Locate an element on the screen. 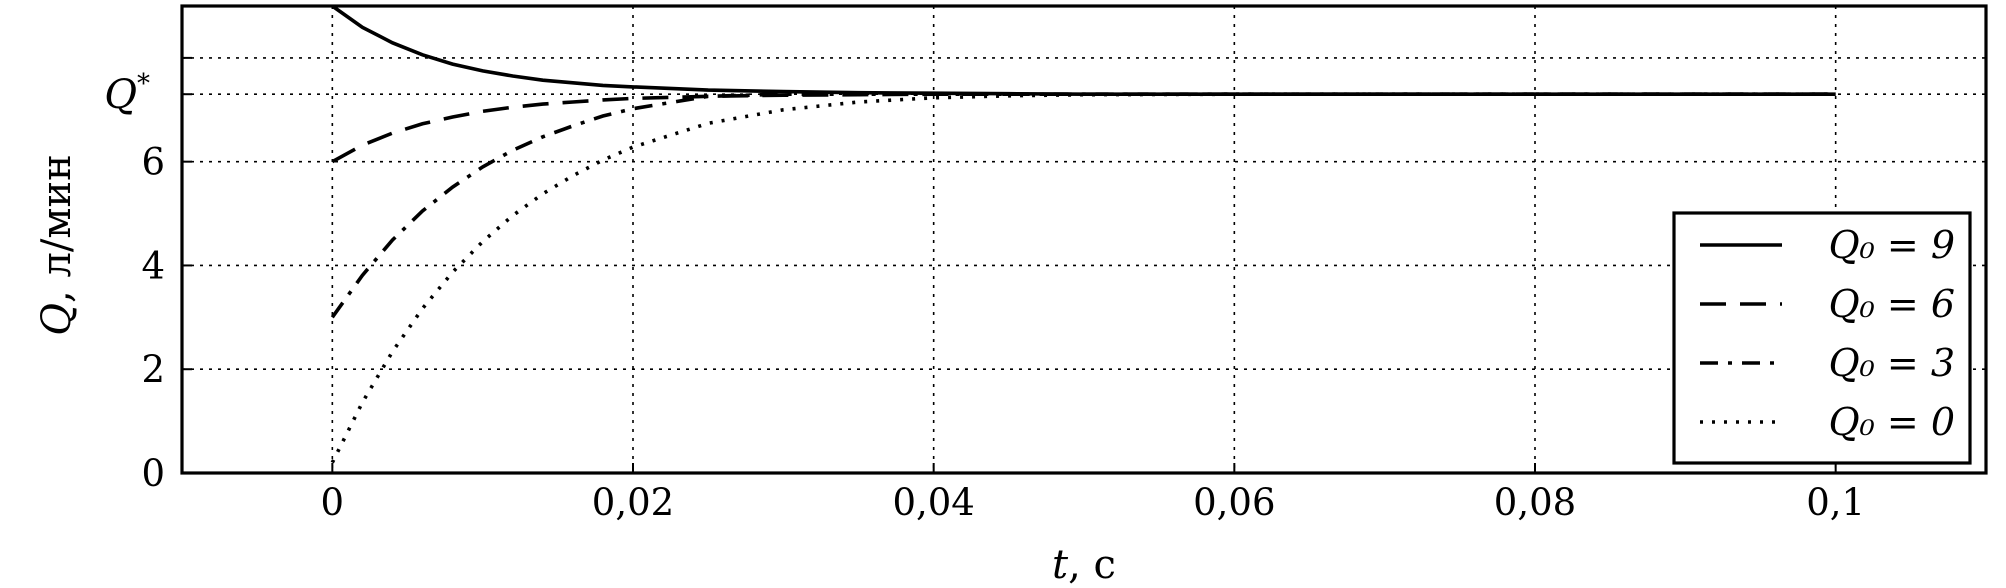 The width and height of the screenshot is (2006, 588). legend-box is located at coordinates (1822, 338).